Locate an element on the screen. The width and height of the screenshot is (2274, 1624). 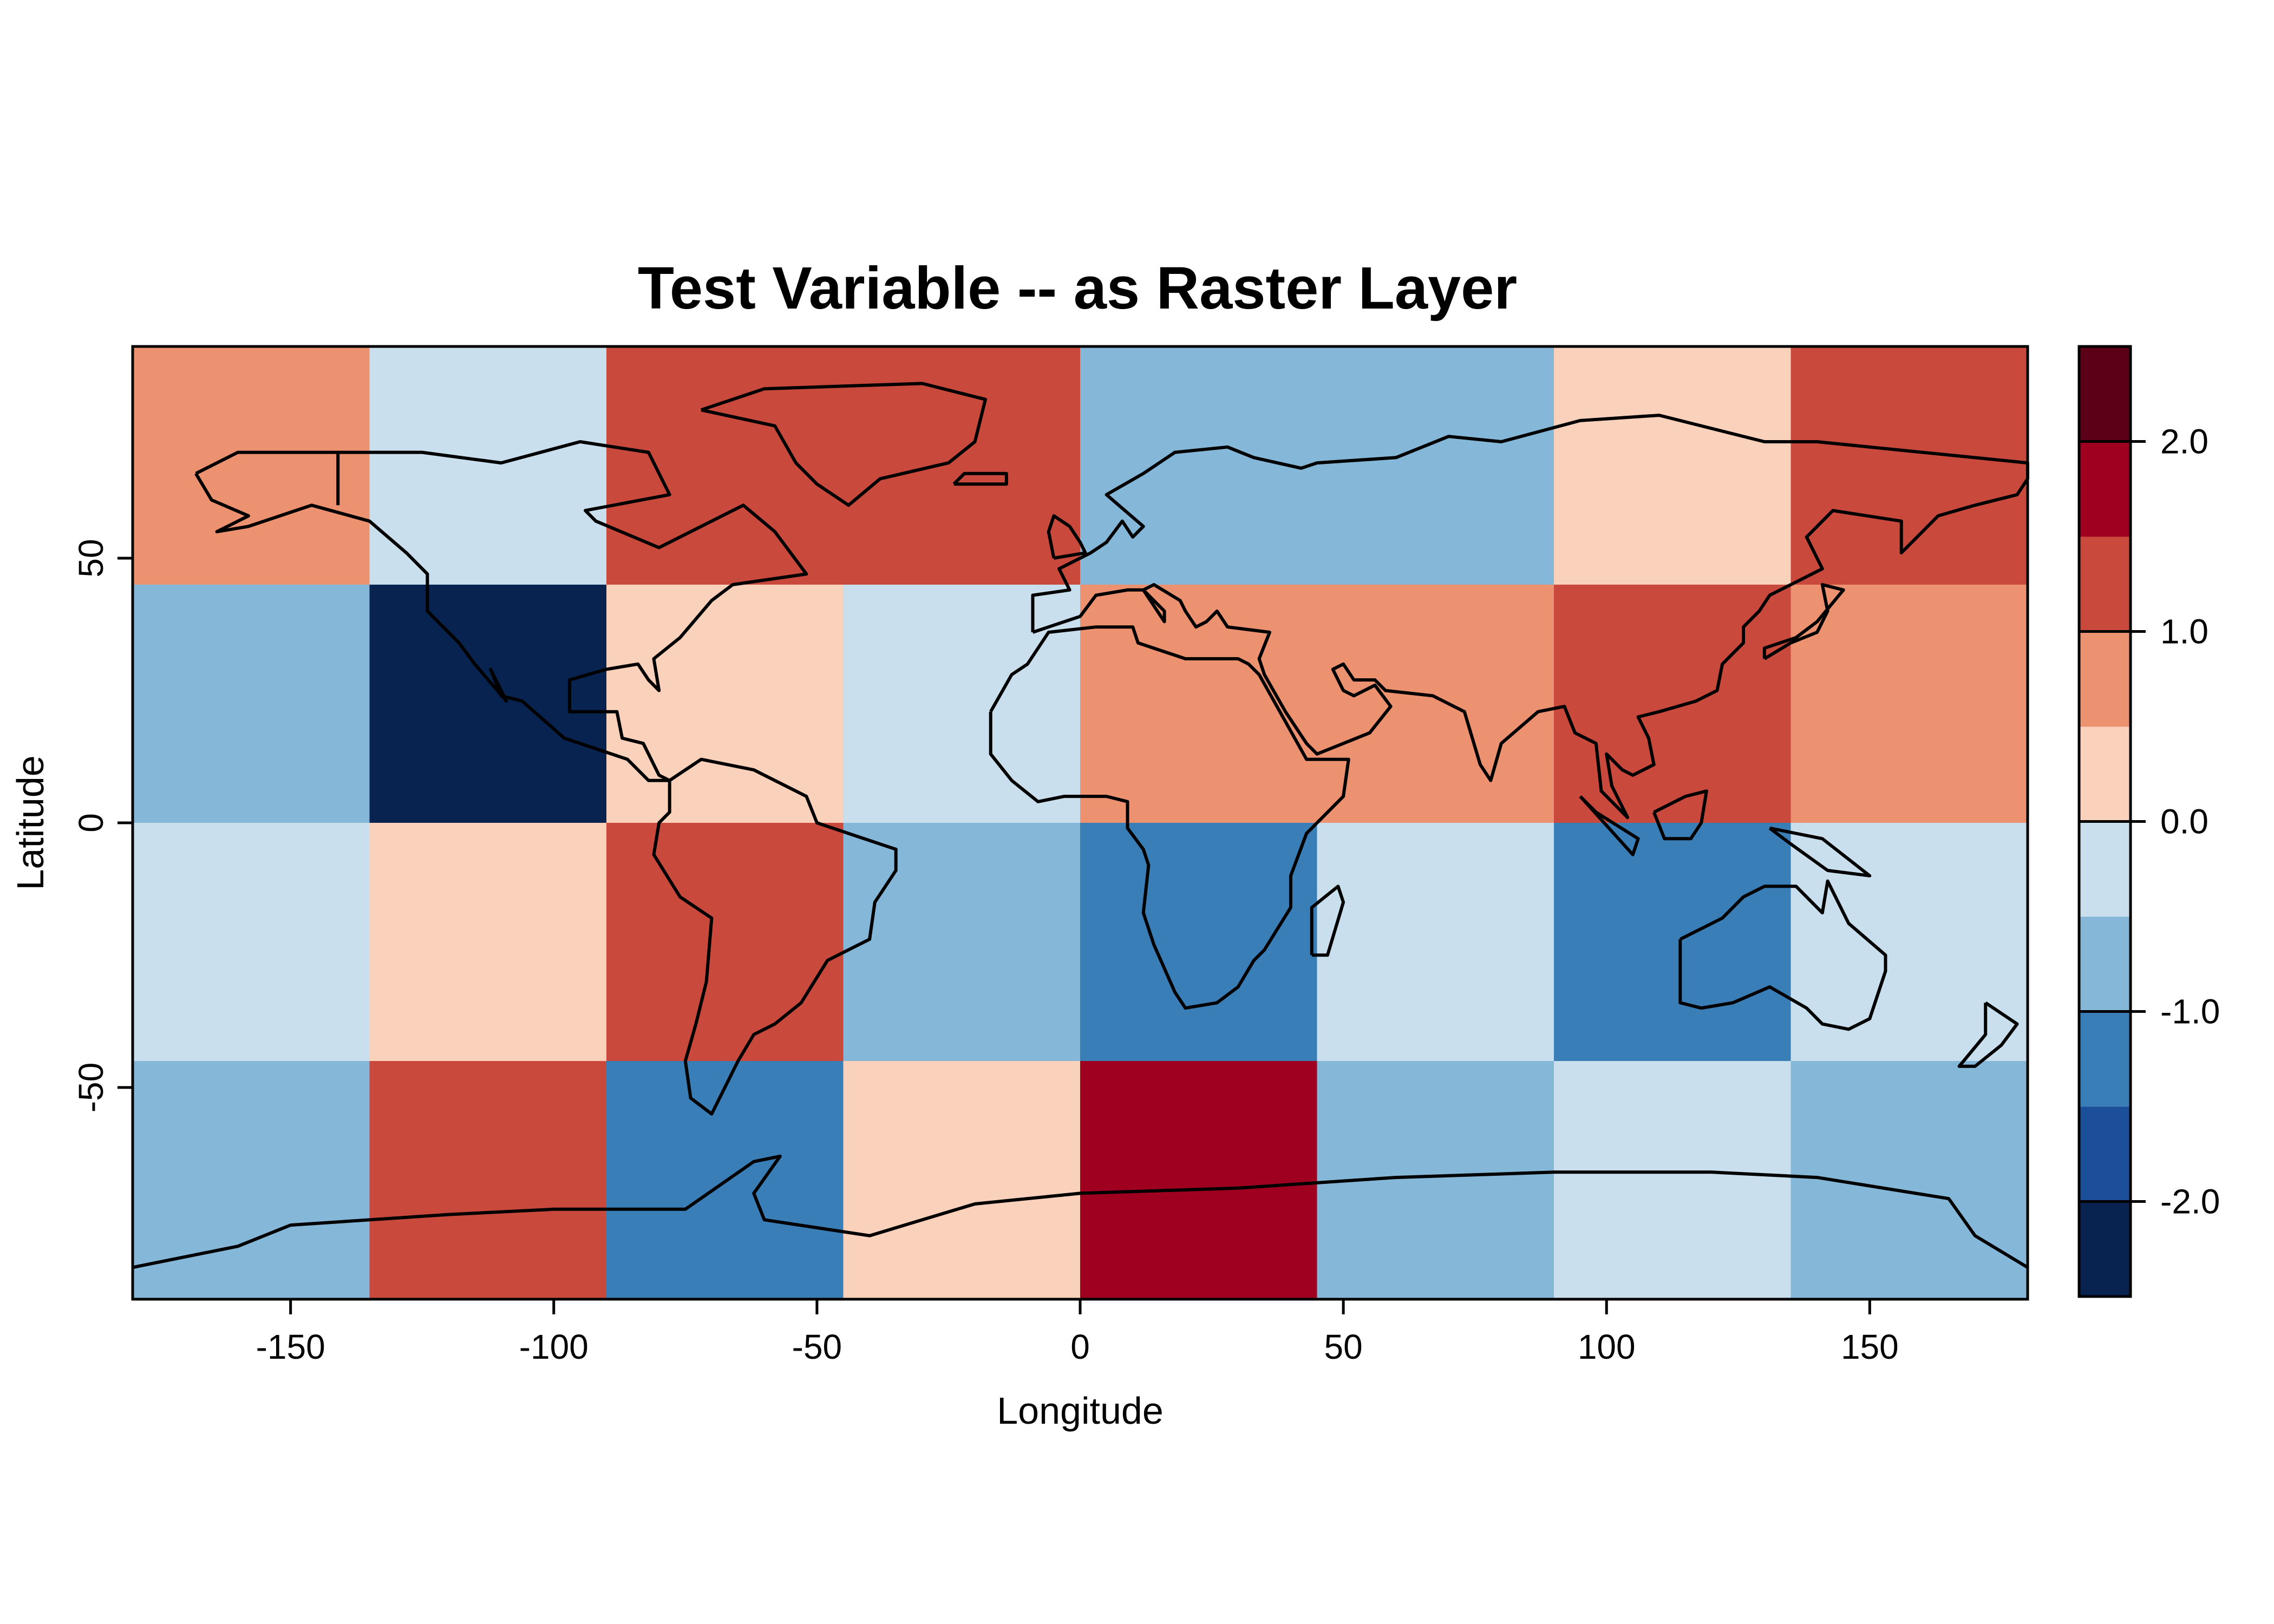
y-tick-label: -50 is located at coordinates (91, 1088).